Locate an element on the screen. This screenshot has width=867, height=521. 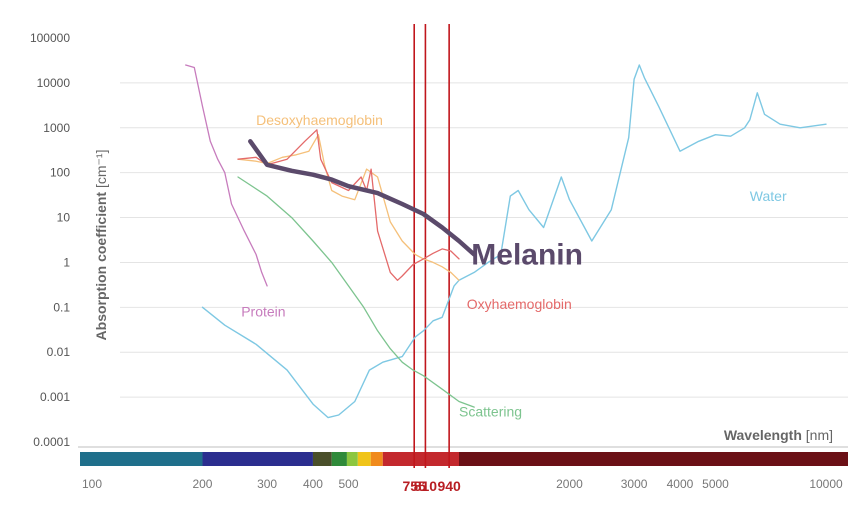
x-tick-label-highlight: 755 is located at coordinates (415, 486).